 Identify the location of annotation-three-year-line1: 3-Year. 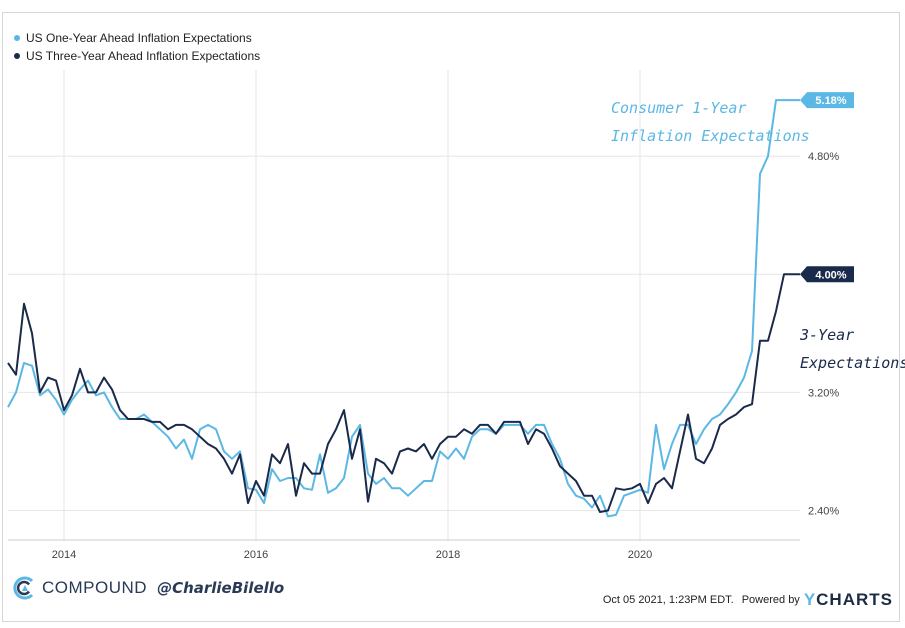
(827, 335).